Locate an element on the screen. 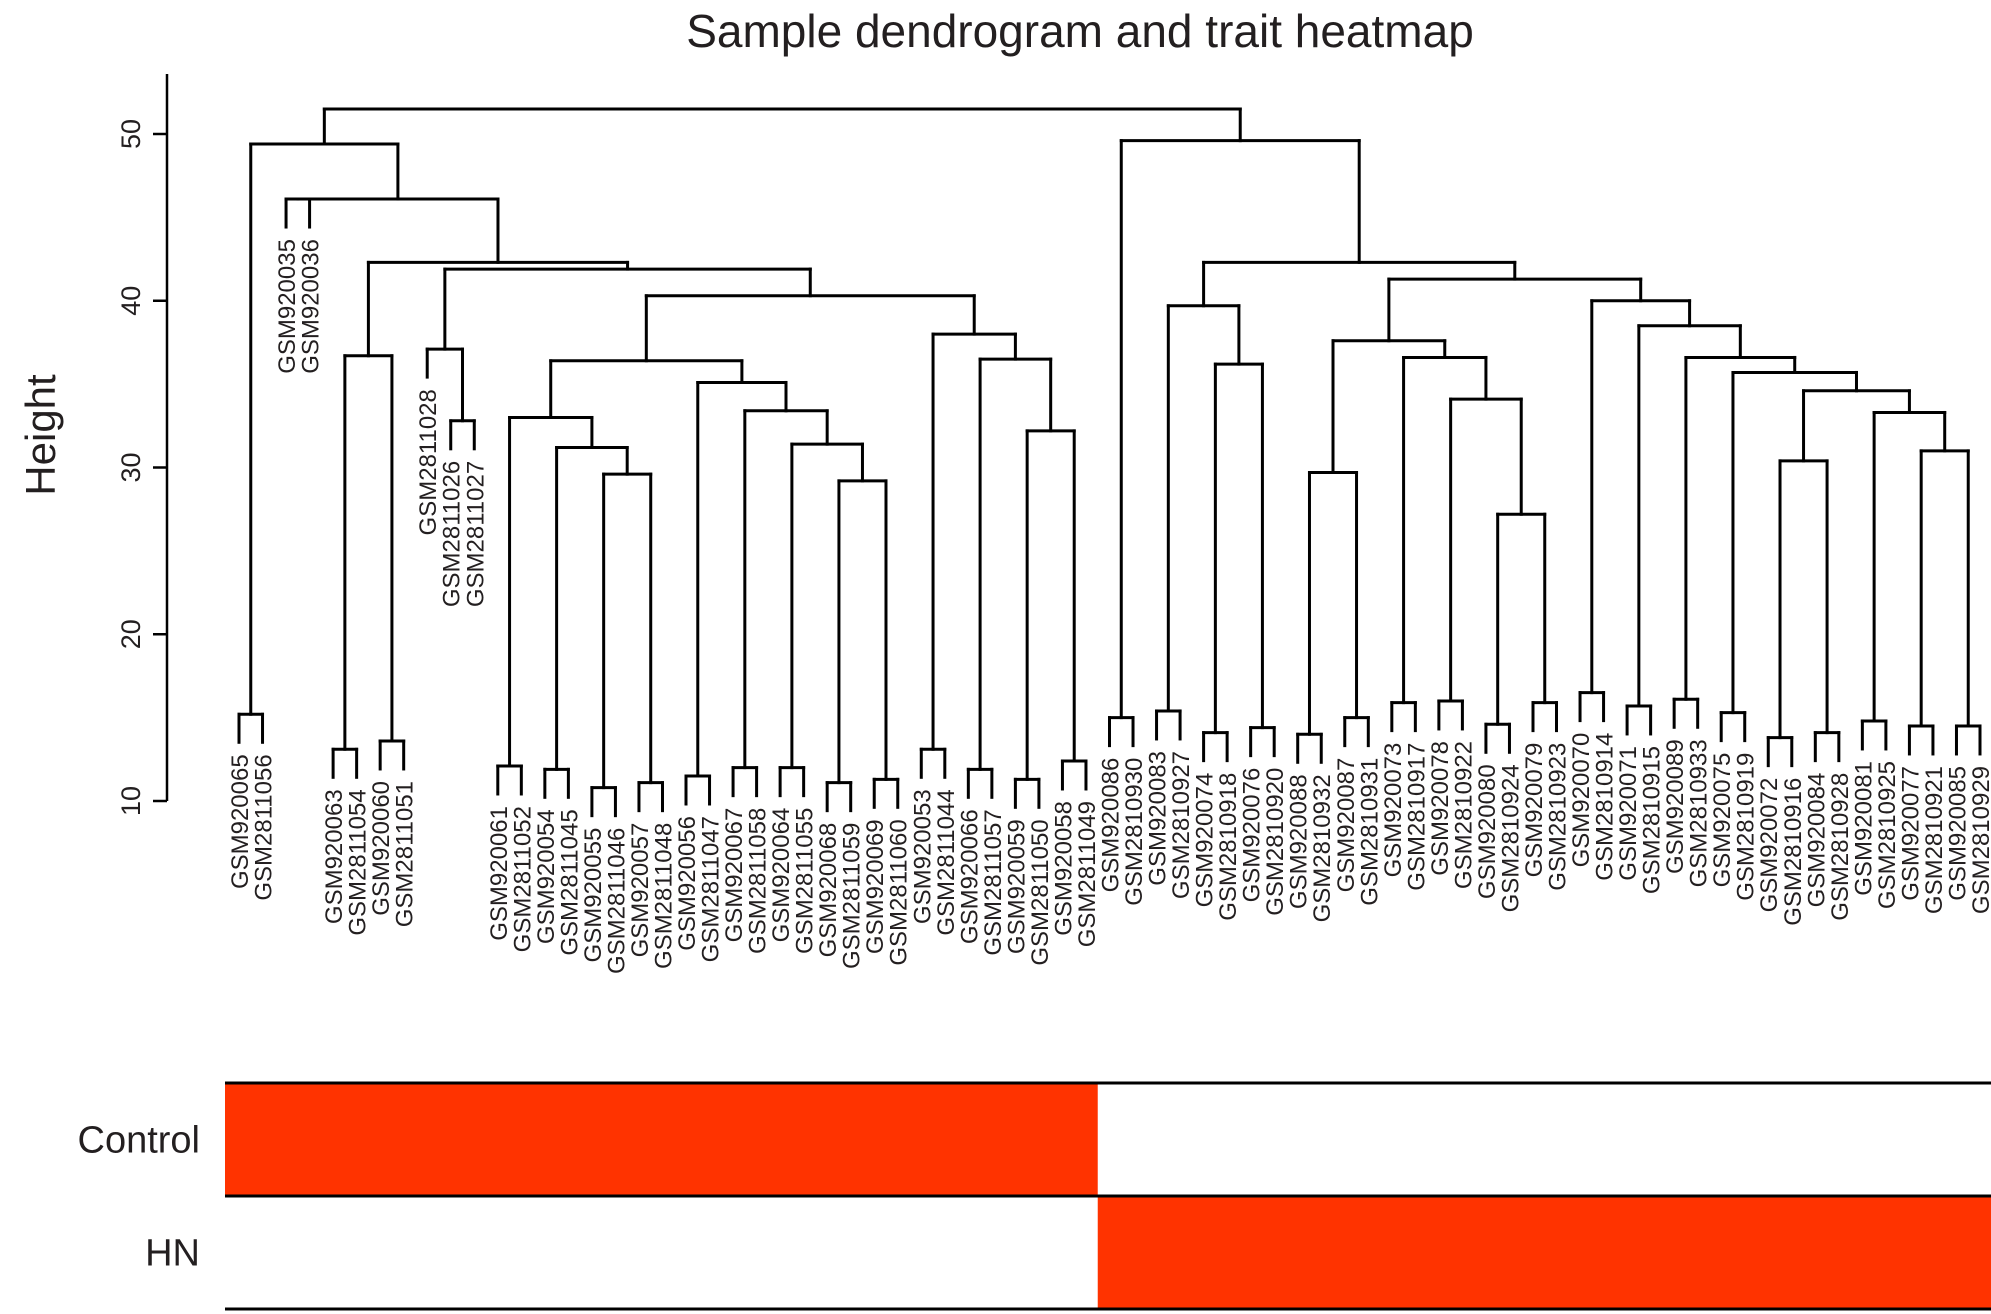 The image size is (1991, 1314). sample-label: GSM2810919 is located at coordinates (1746, 827).